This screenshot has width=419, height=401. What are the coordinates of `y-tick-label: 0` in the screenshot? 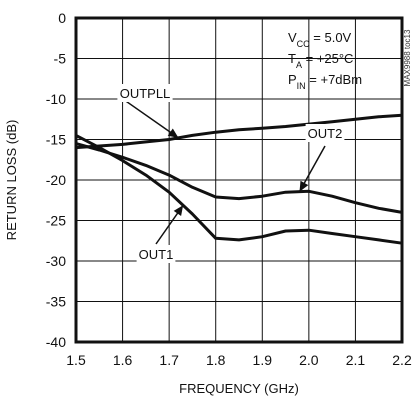 It's located at (62, 18).